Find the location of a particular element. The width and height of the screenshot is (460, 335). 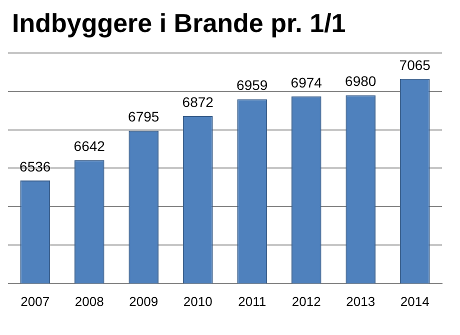

x-tick-label: 2009 is located at coordinates (143, 301).